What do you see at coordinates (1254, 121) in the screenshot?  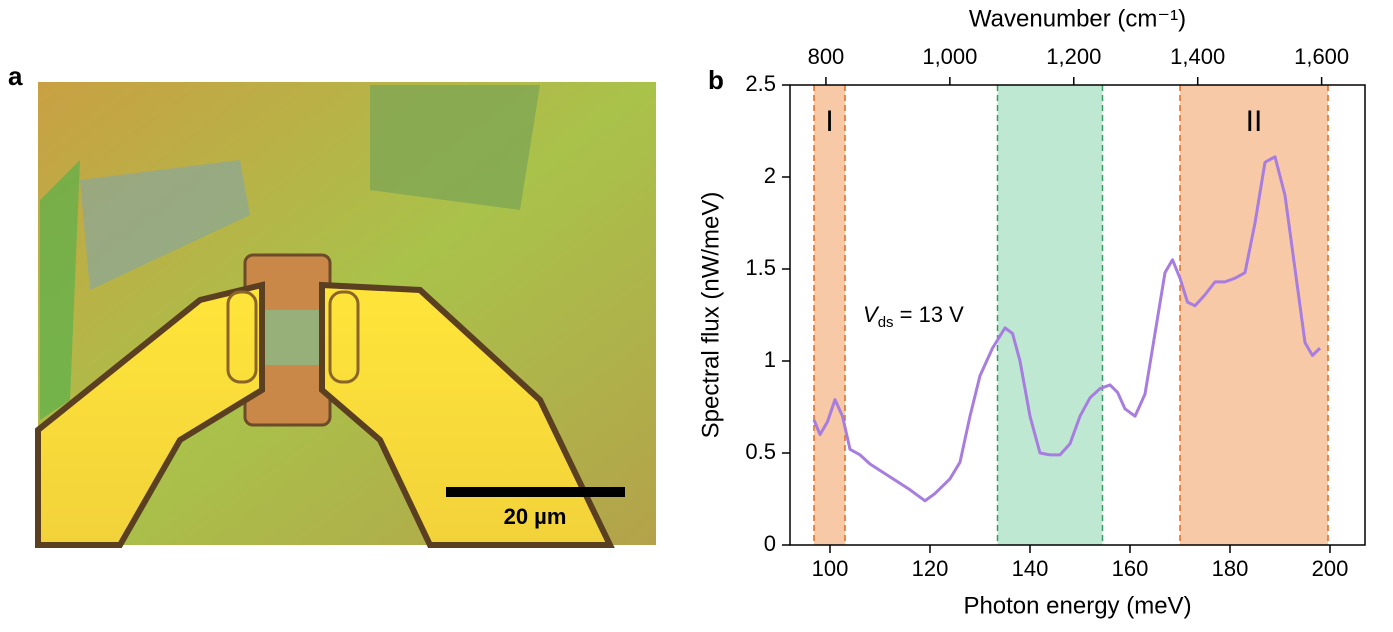 I see `band-label: II` at bounding box center [1254, 121].